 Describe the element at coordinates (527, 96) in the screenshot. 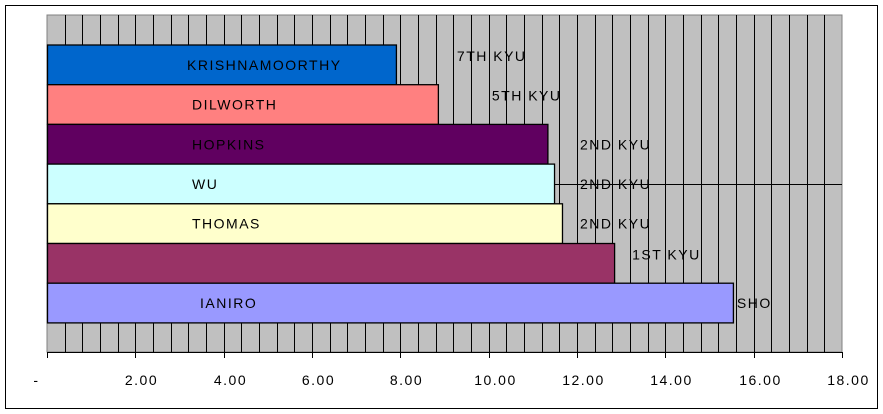

I see `bar-rank-label: 5TH KYU` at that location.